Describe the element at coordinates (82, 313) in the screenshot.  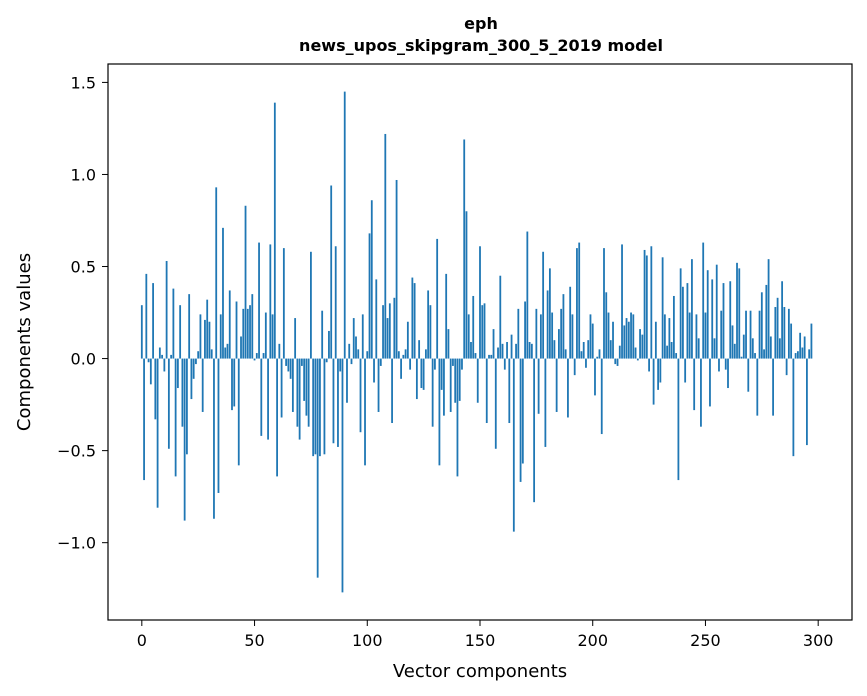
I see `y-axis-ticks: −1.0 −0.5 0.0 0.5 1.0 1.5` at that location.